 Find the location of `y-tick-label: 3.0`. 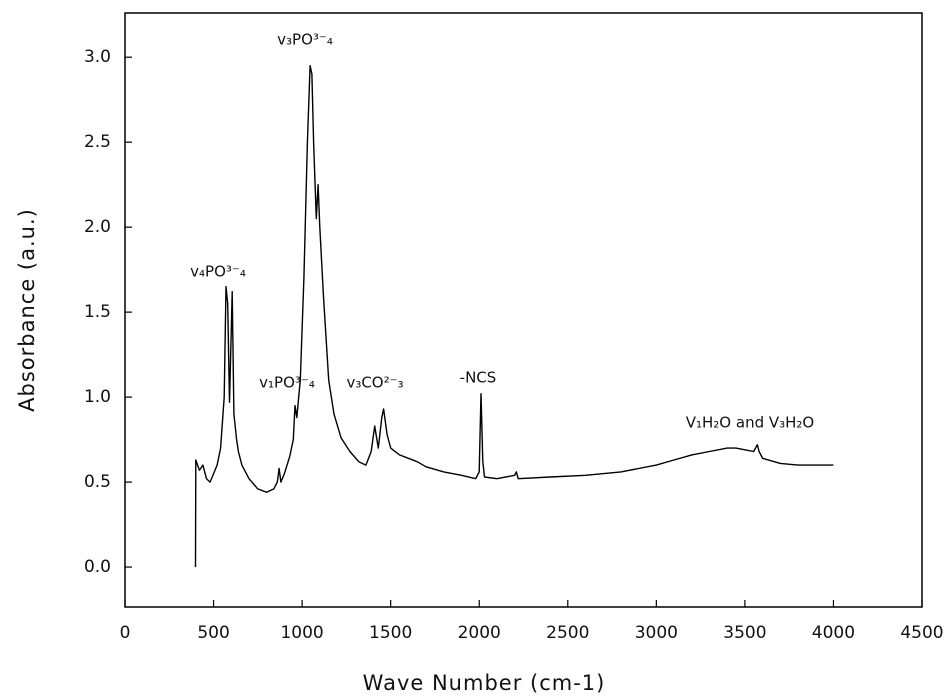

y-tick-label: 3.0 is located at coordinates (97, 57).